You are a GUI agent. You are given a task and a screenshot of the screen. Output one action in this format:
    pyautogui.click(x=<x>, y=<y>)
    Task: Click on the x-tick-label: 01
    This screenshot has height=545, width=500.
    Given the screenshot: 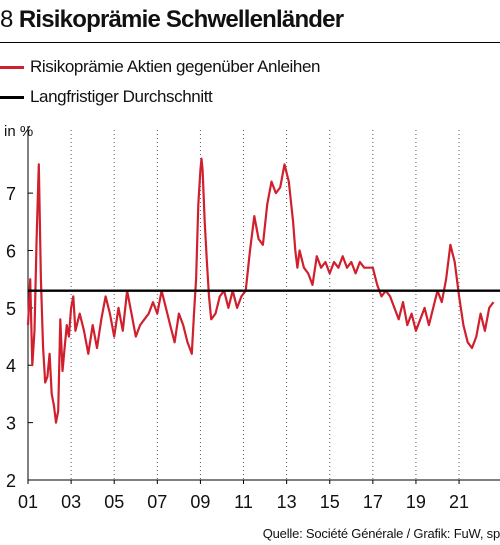 What is the action you would take?
    pyautogui.click(x=28, y=502)
    